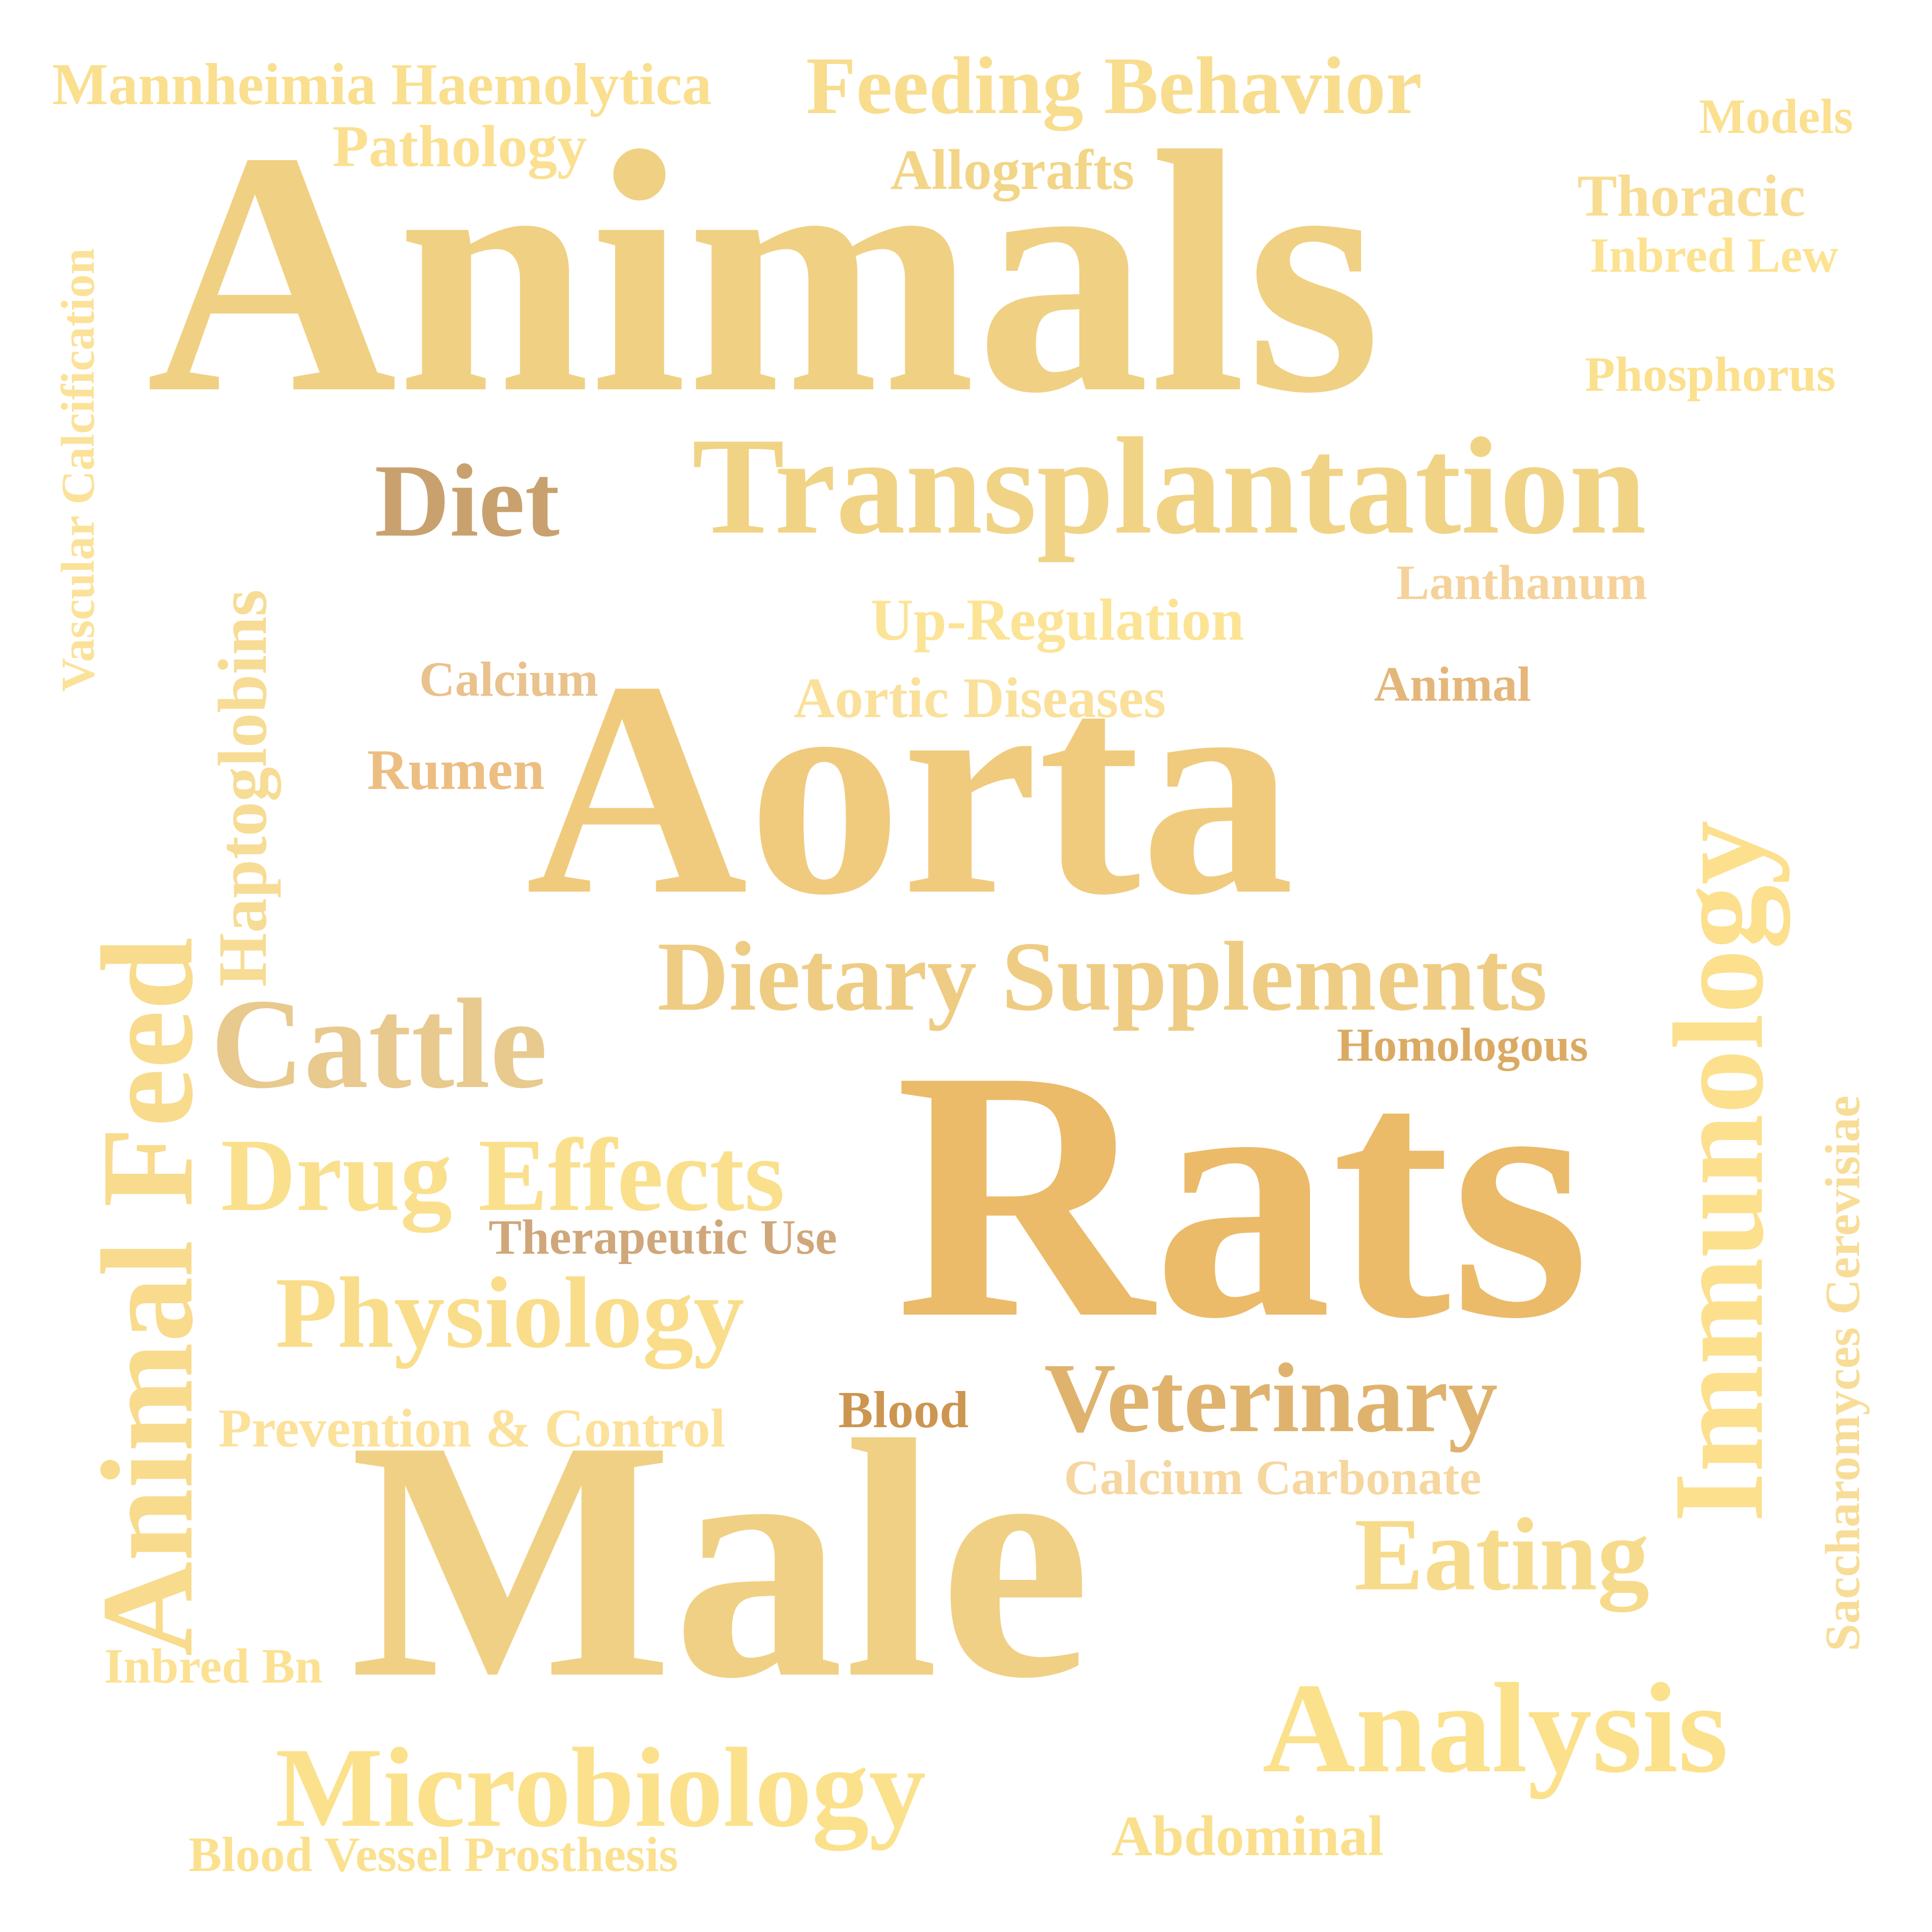 This screenshot has height=1932, width=1932. I want to click on word-calcium-carbonate: Calcium Carbonate, so click(1273, 1477).